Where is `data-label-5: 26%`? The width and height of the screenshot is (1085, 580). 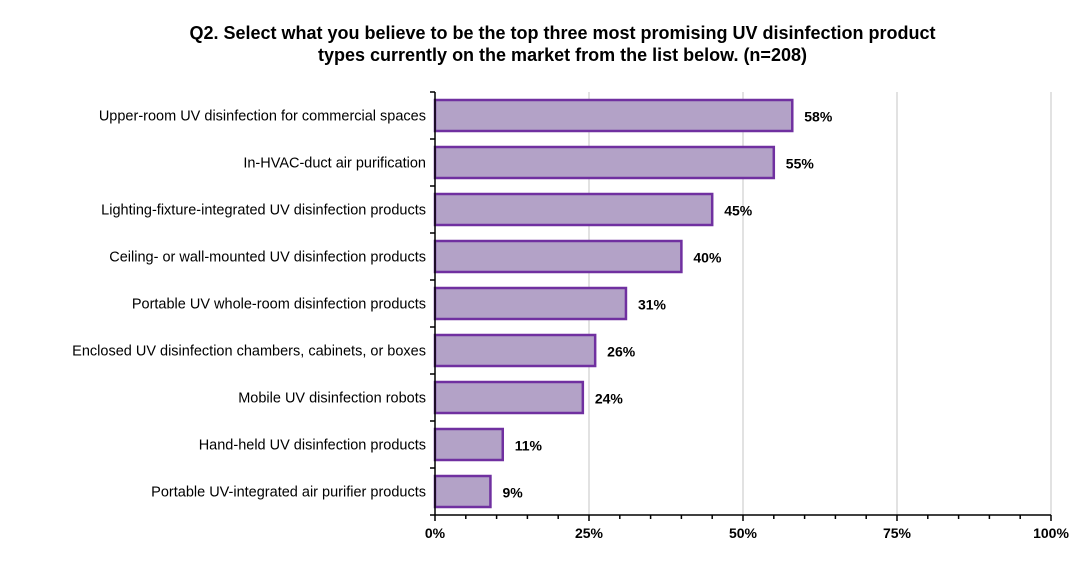
data-label-5: 26% is located at coordinates (621, 352).